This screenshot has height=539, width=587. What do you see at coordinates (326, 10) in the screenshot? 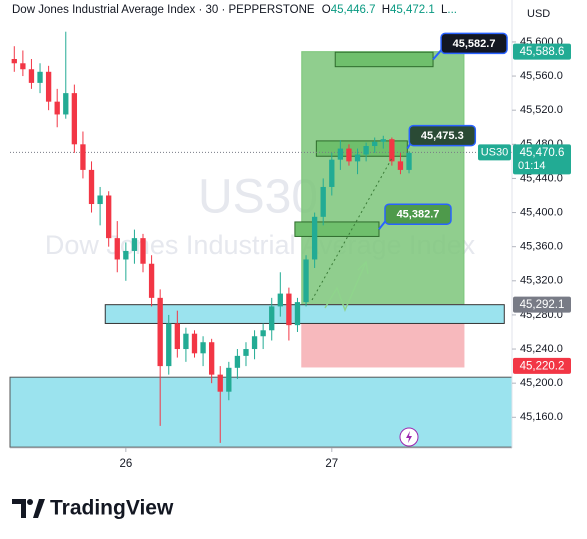
I see `legend-key: O` at bounding box center [326, 10].